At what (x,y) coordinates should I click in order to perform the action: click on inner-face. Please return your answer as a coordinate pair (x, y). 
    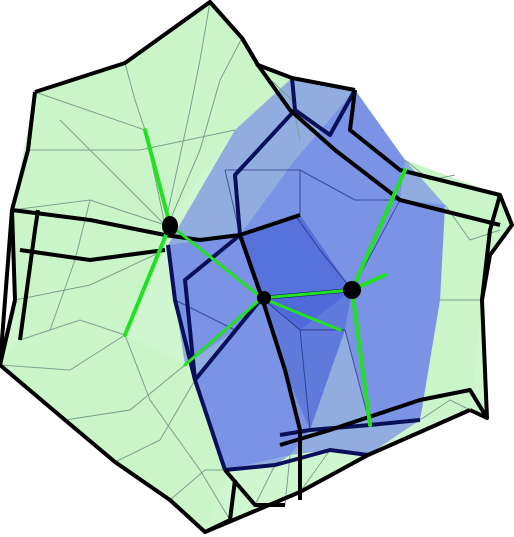
    Looking at the image, I should click on (252, 384).